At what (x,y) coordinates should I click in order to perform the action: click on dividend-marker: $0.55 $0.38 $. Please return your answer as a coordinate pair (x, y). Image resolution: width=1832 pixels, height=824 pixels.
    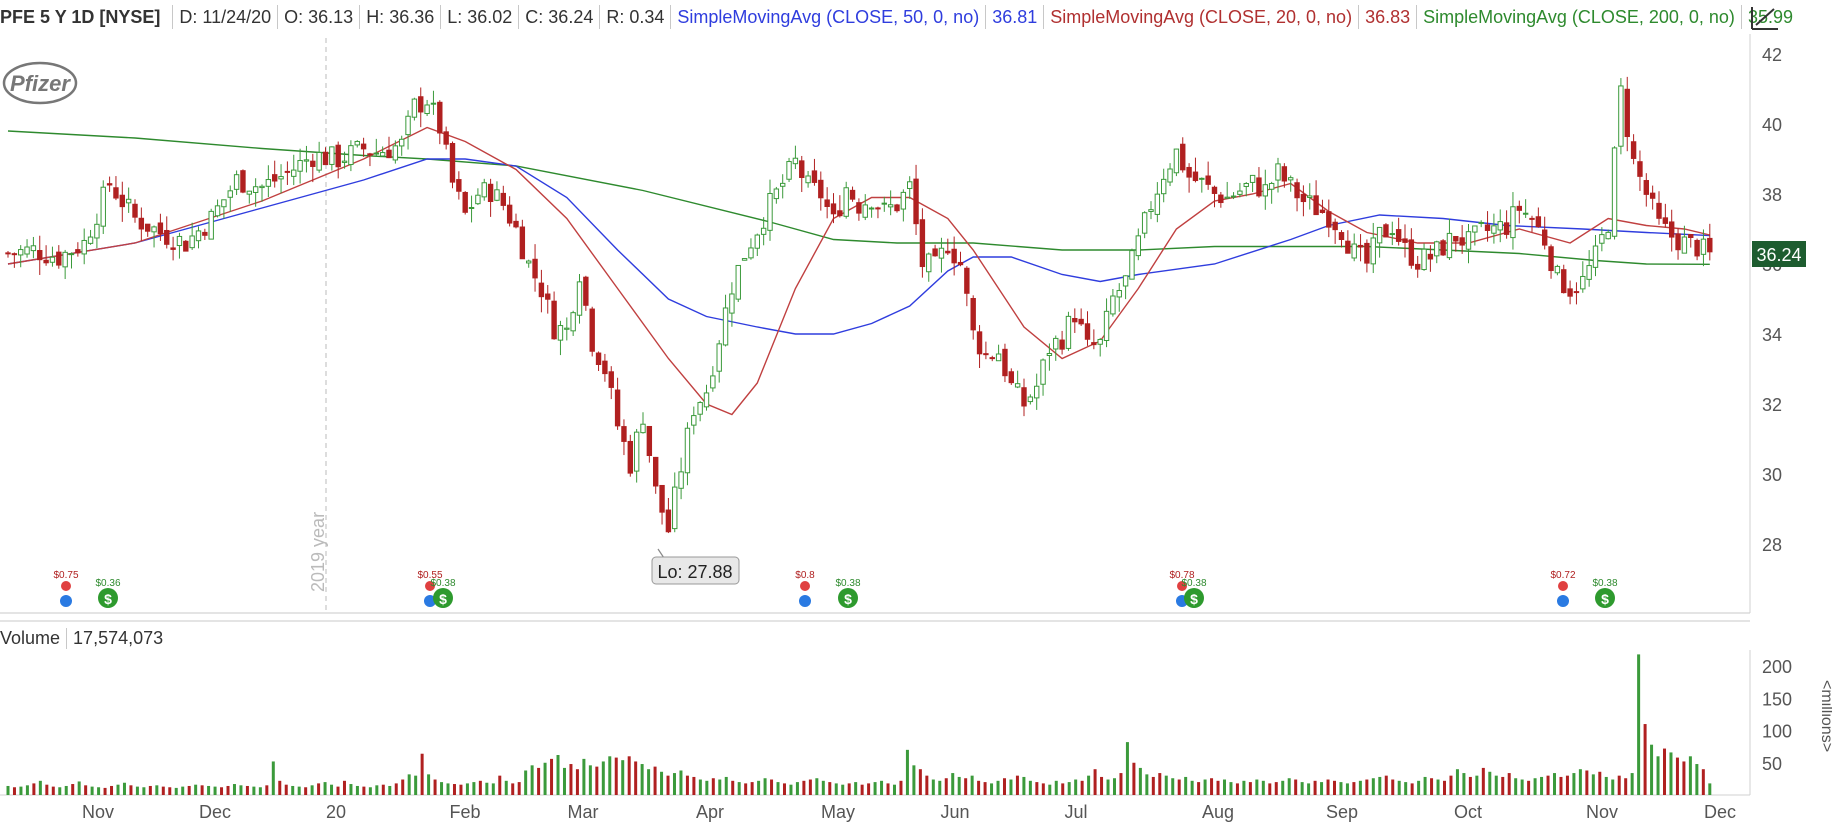
    Looking at the image, I should click on (436, 589).